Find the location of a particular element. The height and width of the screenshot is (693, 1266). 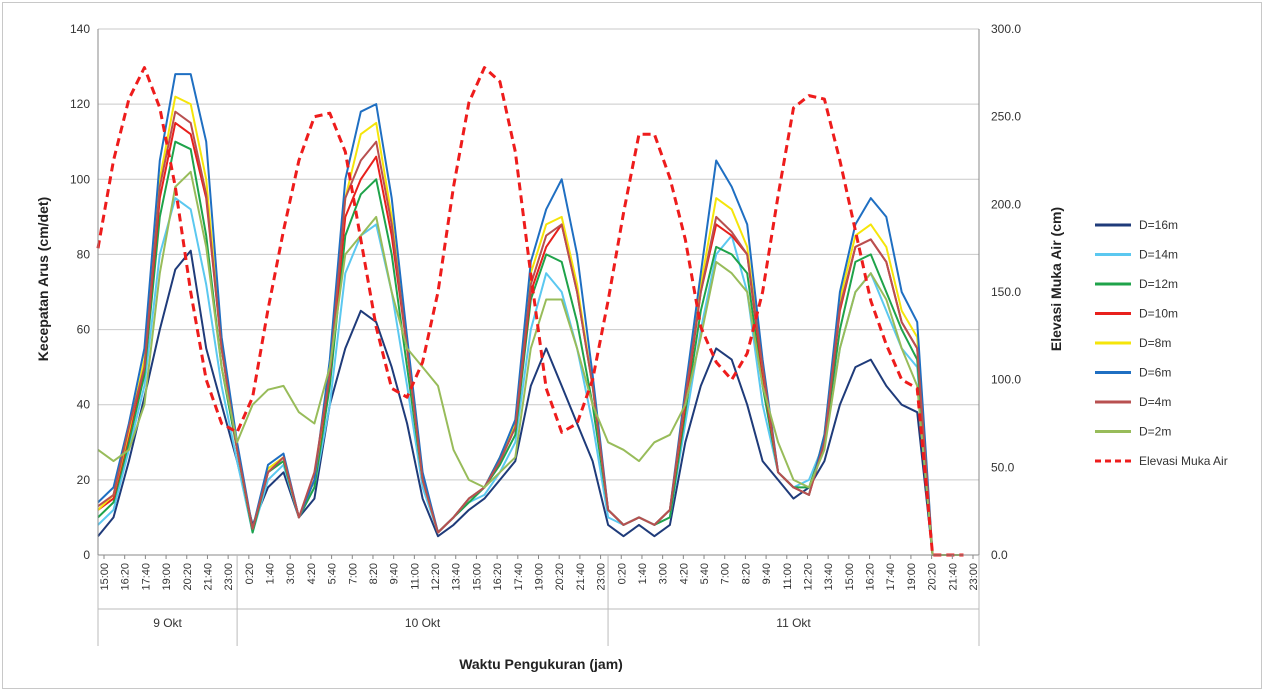

y-axis-right-title: Elevasi Muka Air (cm) is located at coordinates (1056, 279).